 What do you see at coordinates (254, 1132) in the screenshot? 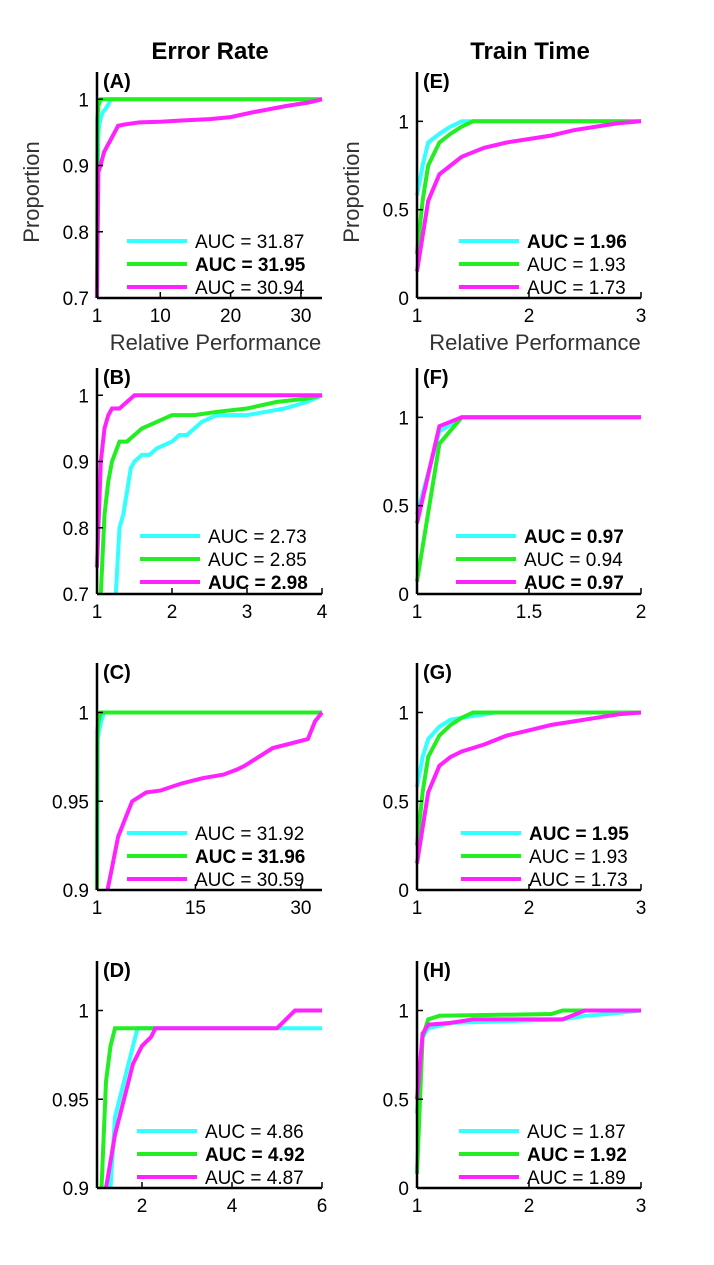
I see `legend-label-d-cyan: AUC = 4.86` at bounding box center [254, 1132].